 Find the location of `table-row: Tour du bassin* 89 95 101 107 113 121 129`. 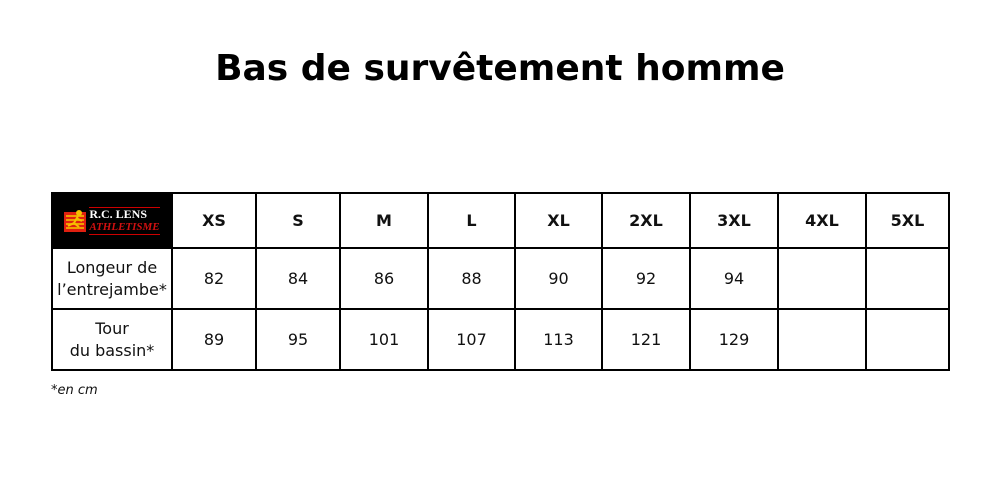

table-row: Tour du bassin* 89 95 101 107 113 121 129 is located at coordinates (500, 339).